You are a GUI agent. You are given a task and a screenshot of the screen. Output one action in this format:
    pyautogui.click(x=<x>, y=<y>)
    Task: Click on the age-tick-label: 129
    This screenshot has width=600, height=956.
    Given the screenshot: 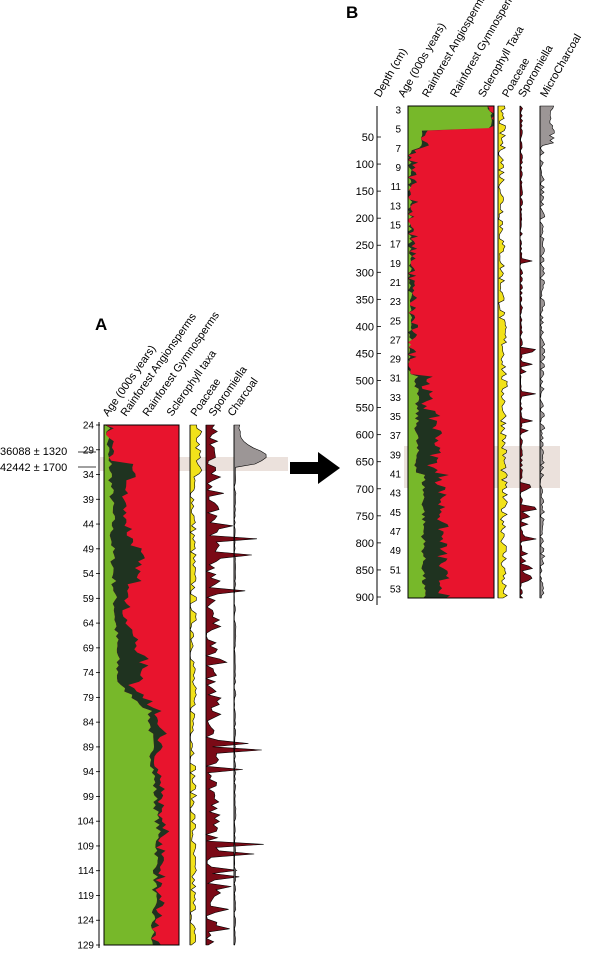 What is the action you would take?
    pyautogui.click(x=85, y=946)
    